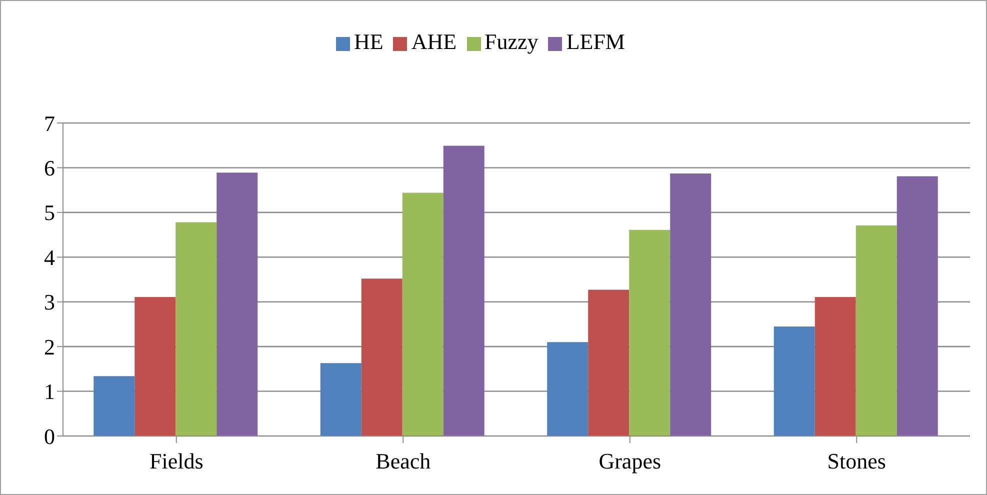  What do you see at coordinates (403, 461) in the screenshot?
I see `x-tick-label: Beach` at bounding box center [403, 461].